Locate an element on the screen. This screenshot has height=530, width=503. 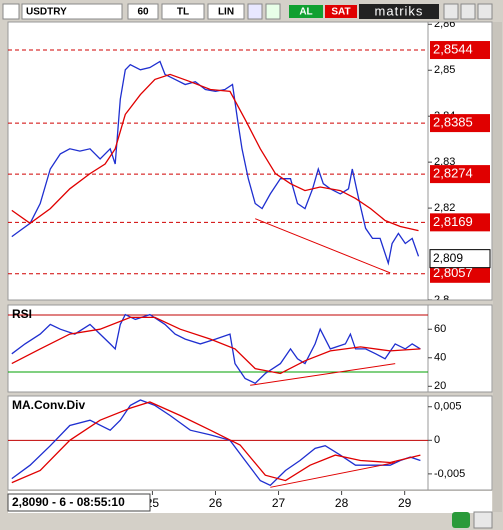
y-tick-label: 2,85 is located at coordinates (444, 70).